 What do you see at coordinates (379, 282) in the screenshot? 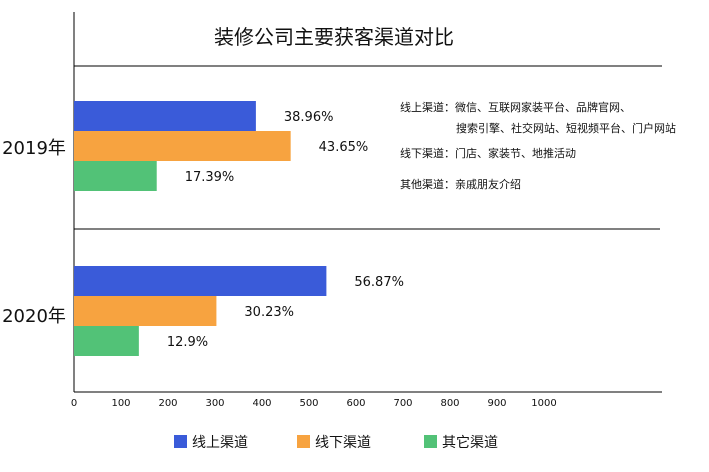
I see `bar-value-label: 56.87%` at bounding box center [379, 282].